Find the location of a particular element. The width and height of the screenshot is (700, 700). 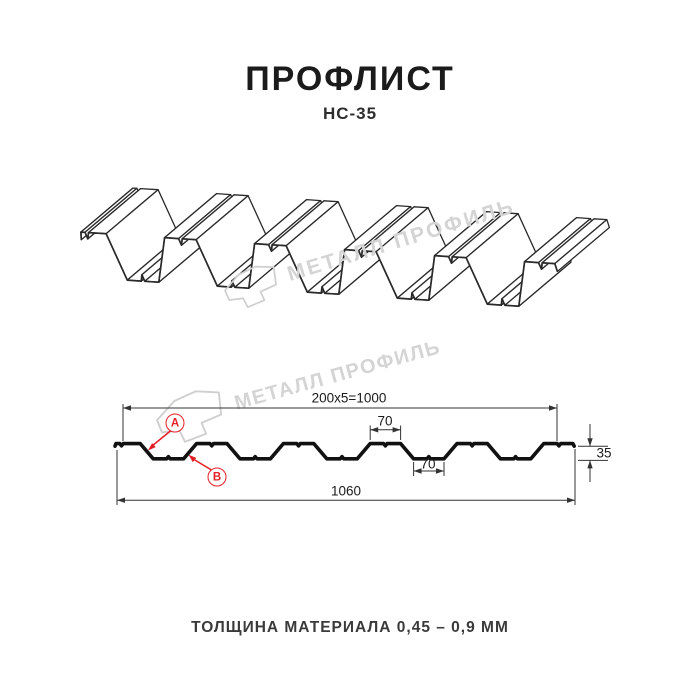

thickness-note: ТОЛЩИНА МАТЕРИАЛА 0,45 – 0,9 ММ is located at coordinates (350, 627).